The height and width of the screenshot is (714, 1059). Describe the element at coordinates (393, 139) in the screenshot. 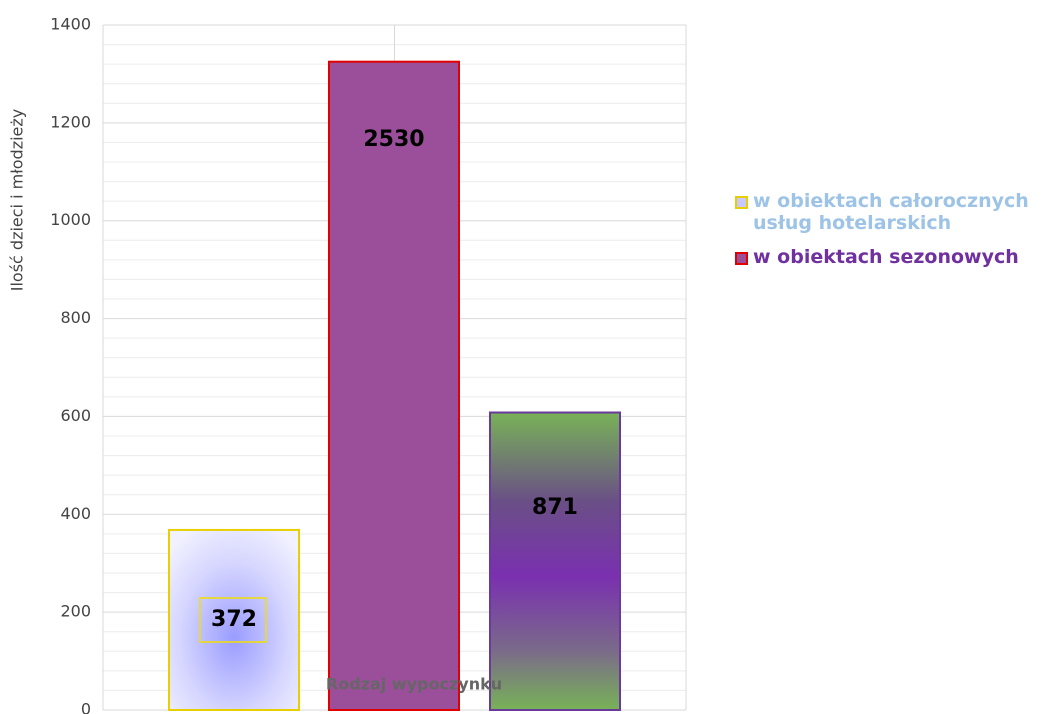

I see `data-label: 2530` at that location.